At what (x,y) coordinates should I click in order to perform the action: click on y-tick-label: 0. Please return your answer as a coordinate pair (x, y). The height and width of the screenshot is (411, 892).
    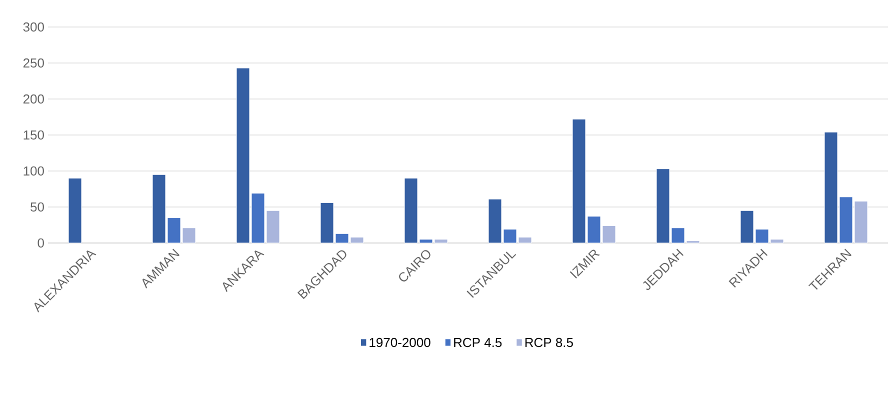
    Looking at the image, I should click on (41, 243).